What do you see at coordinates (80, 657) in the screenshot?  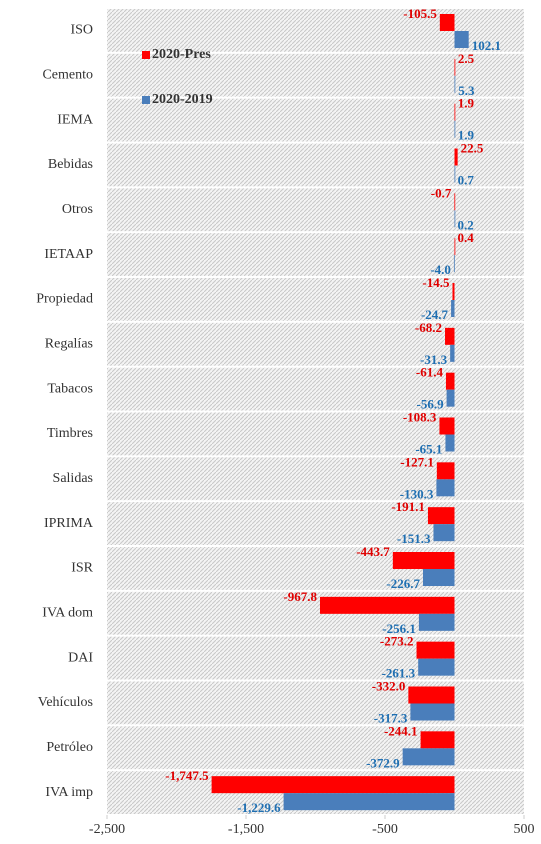 I see `y-tick-label: DAI` at bounding box center [80, 657].